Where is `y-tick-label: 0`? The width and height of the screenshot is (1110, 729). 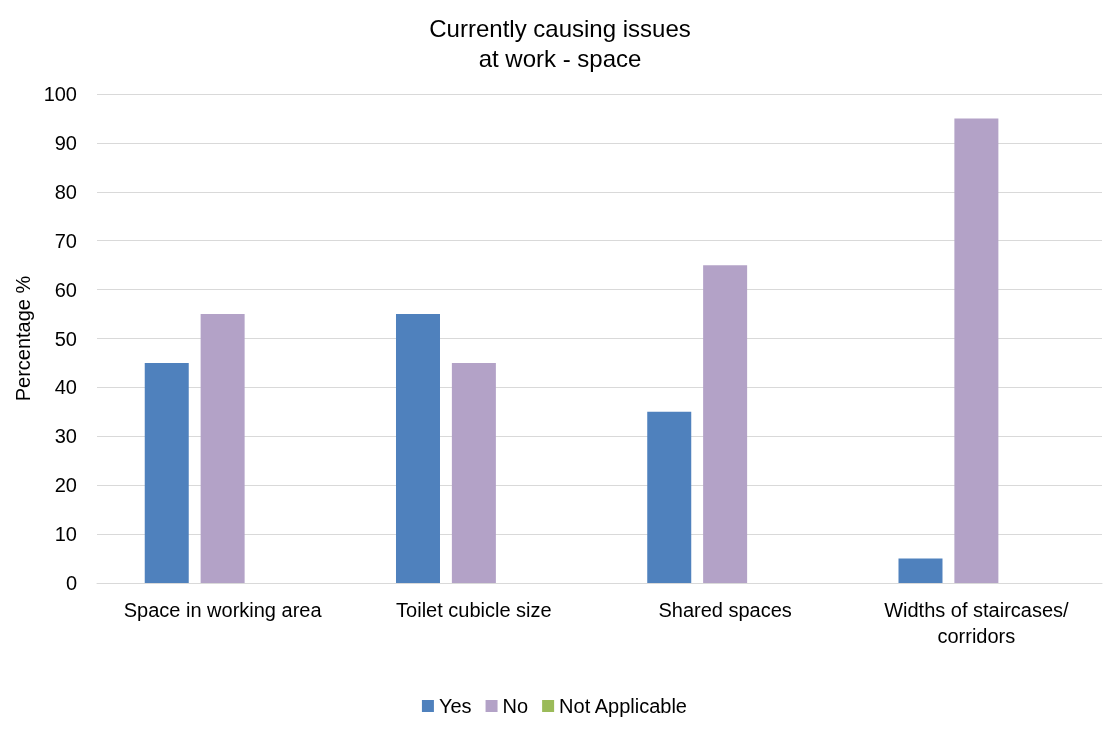
y-tick-label: 0 is located at coordinates (71, 583).